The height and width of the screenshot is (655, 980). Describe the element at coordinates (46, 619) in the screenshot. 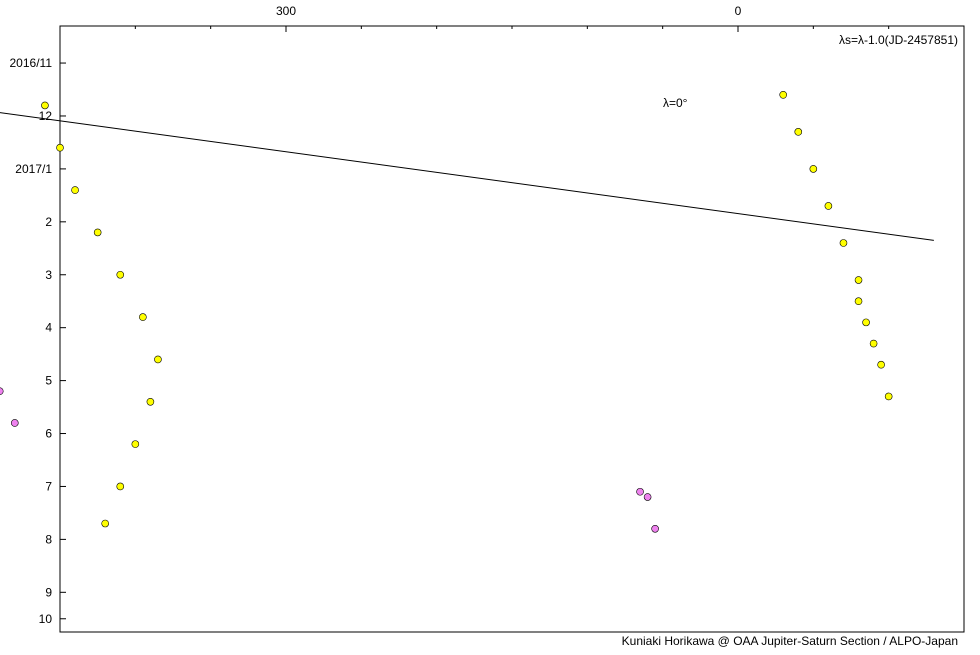

I see `y-tick-label: 10` at that location.